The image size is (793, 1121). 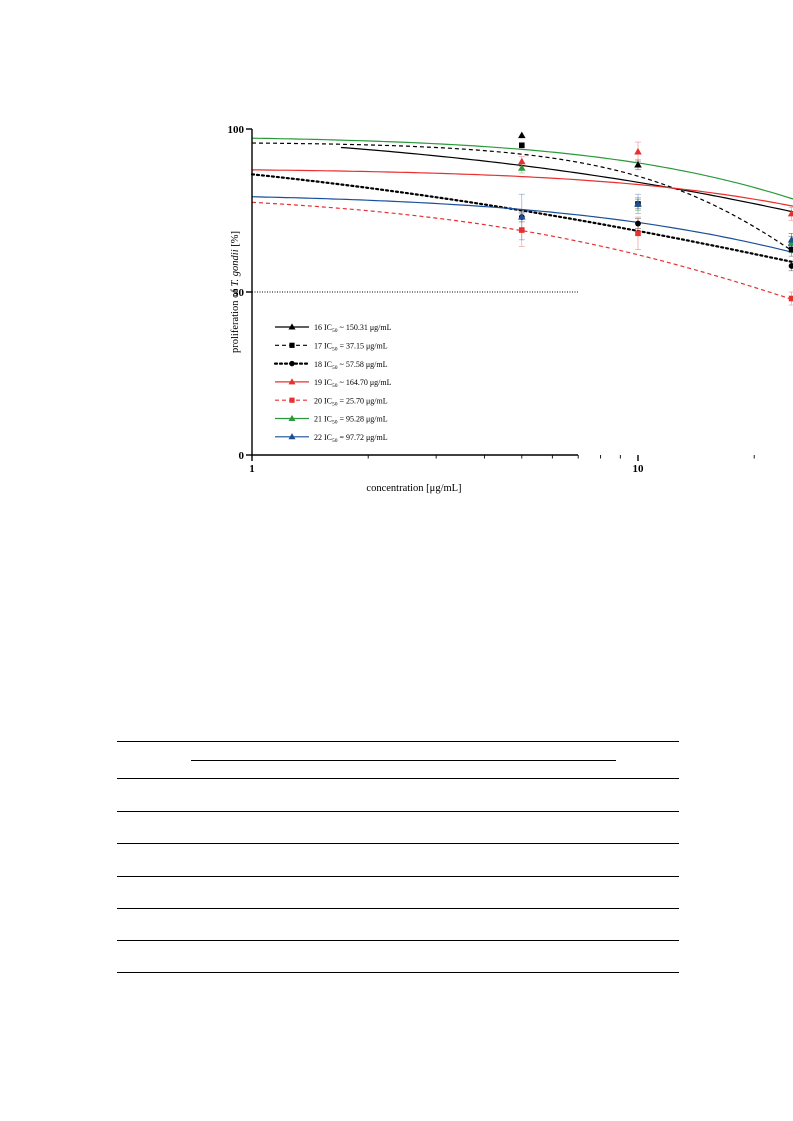 I want to click on legend-label: 21 IC50 = 95.28 μg/mL, so click(x=351, y=420).